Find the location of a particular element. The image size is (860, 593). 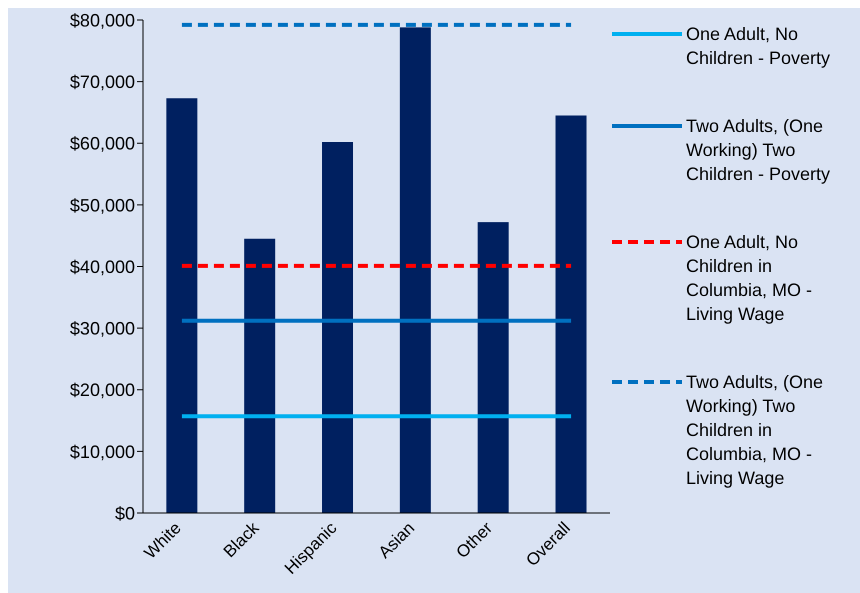

y-tick-label: $60,000 is located at coordinates (102, 144).